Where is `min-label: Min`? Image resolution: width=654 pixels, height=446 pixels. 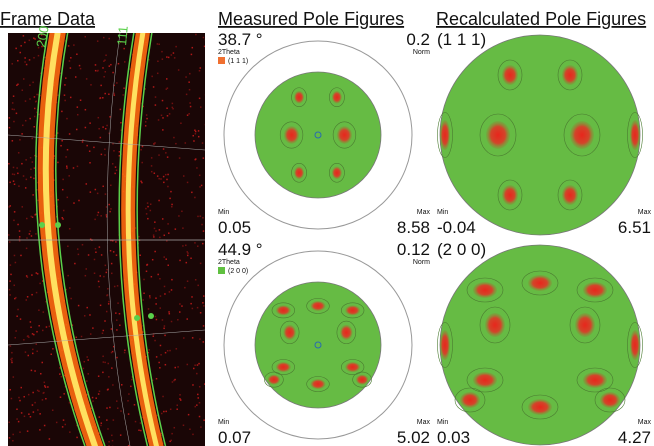 min-label: Min is located at coordinates (223, 212).